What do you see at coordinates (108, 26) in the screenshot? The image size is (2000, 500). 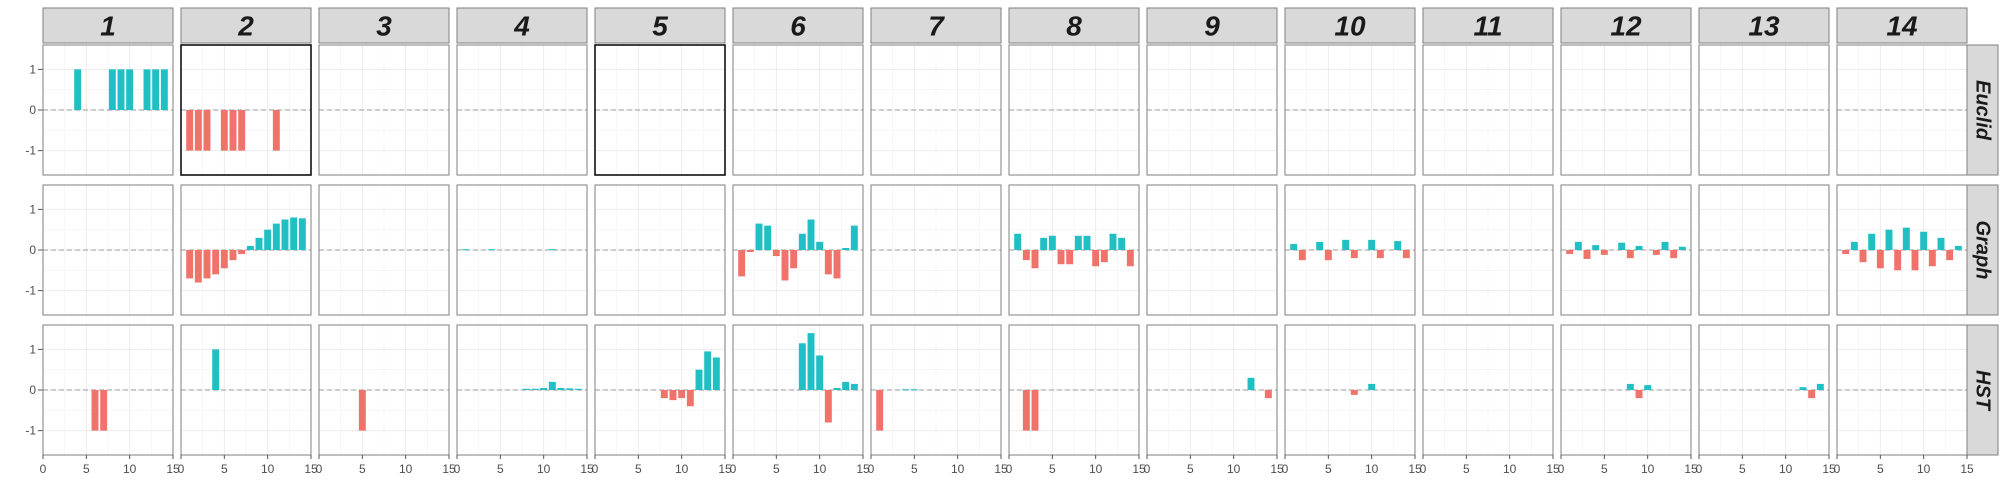 I see `column-strip-label: 1` at bounding box center [108, 26].